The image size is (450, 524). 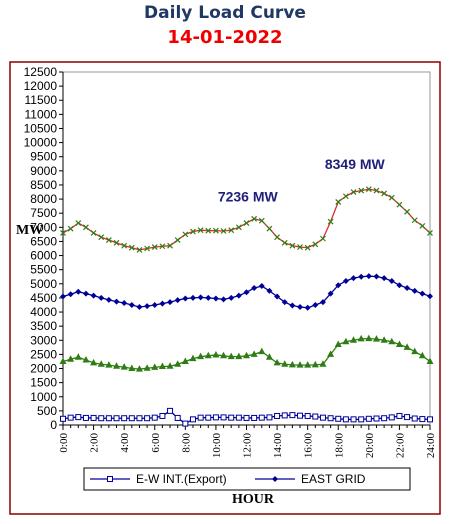 What do you see at coordinates (370, 446) in the screenshot?
I see `x-tick-label: 20:00` at bounding box center [370, 446].